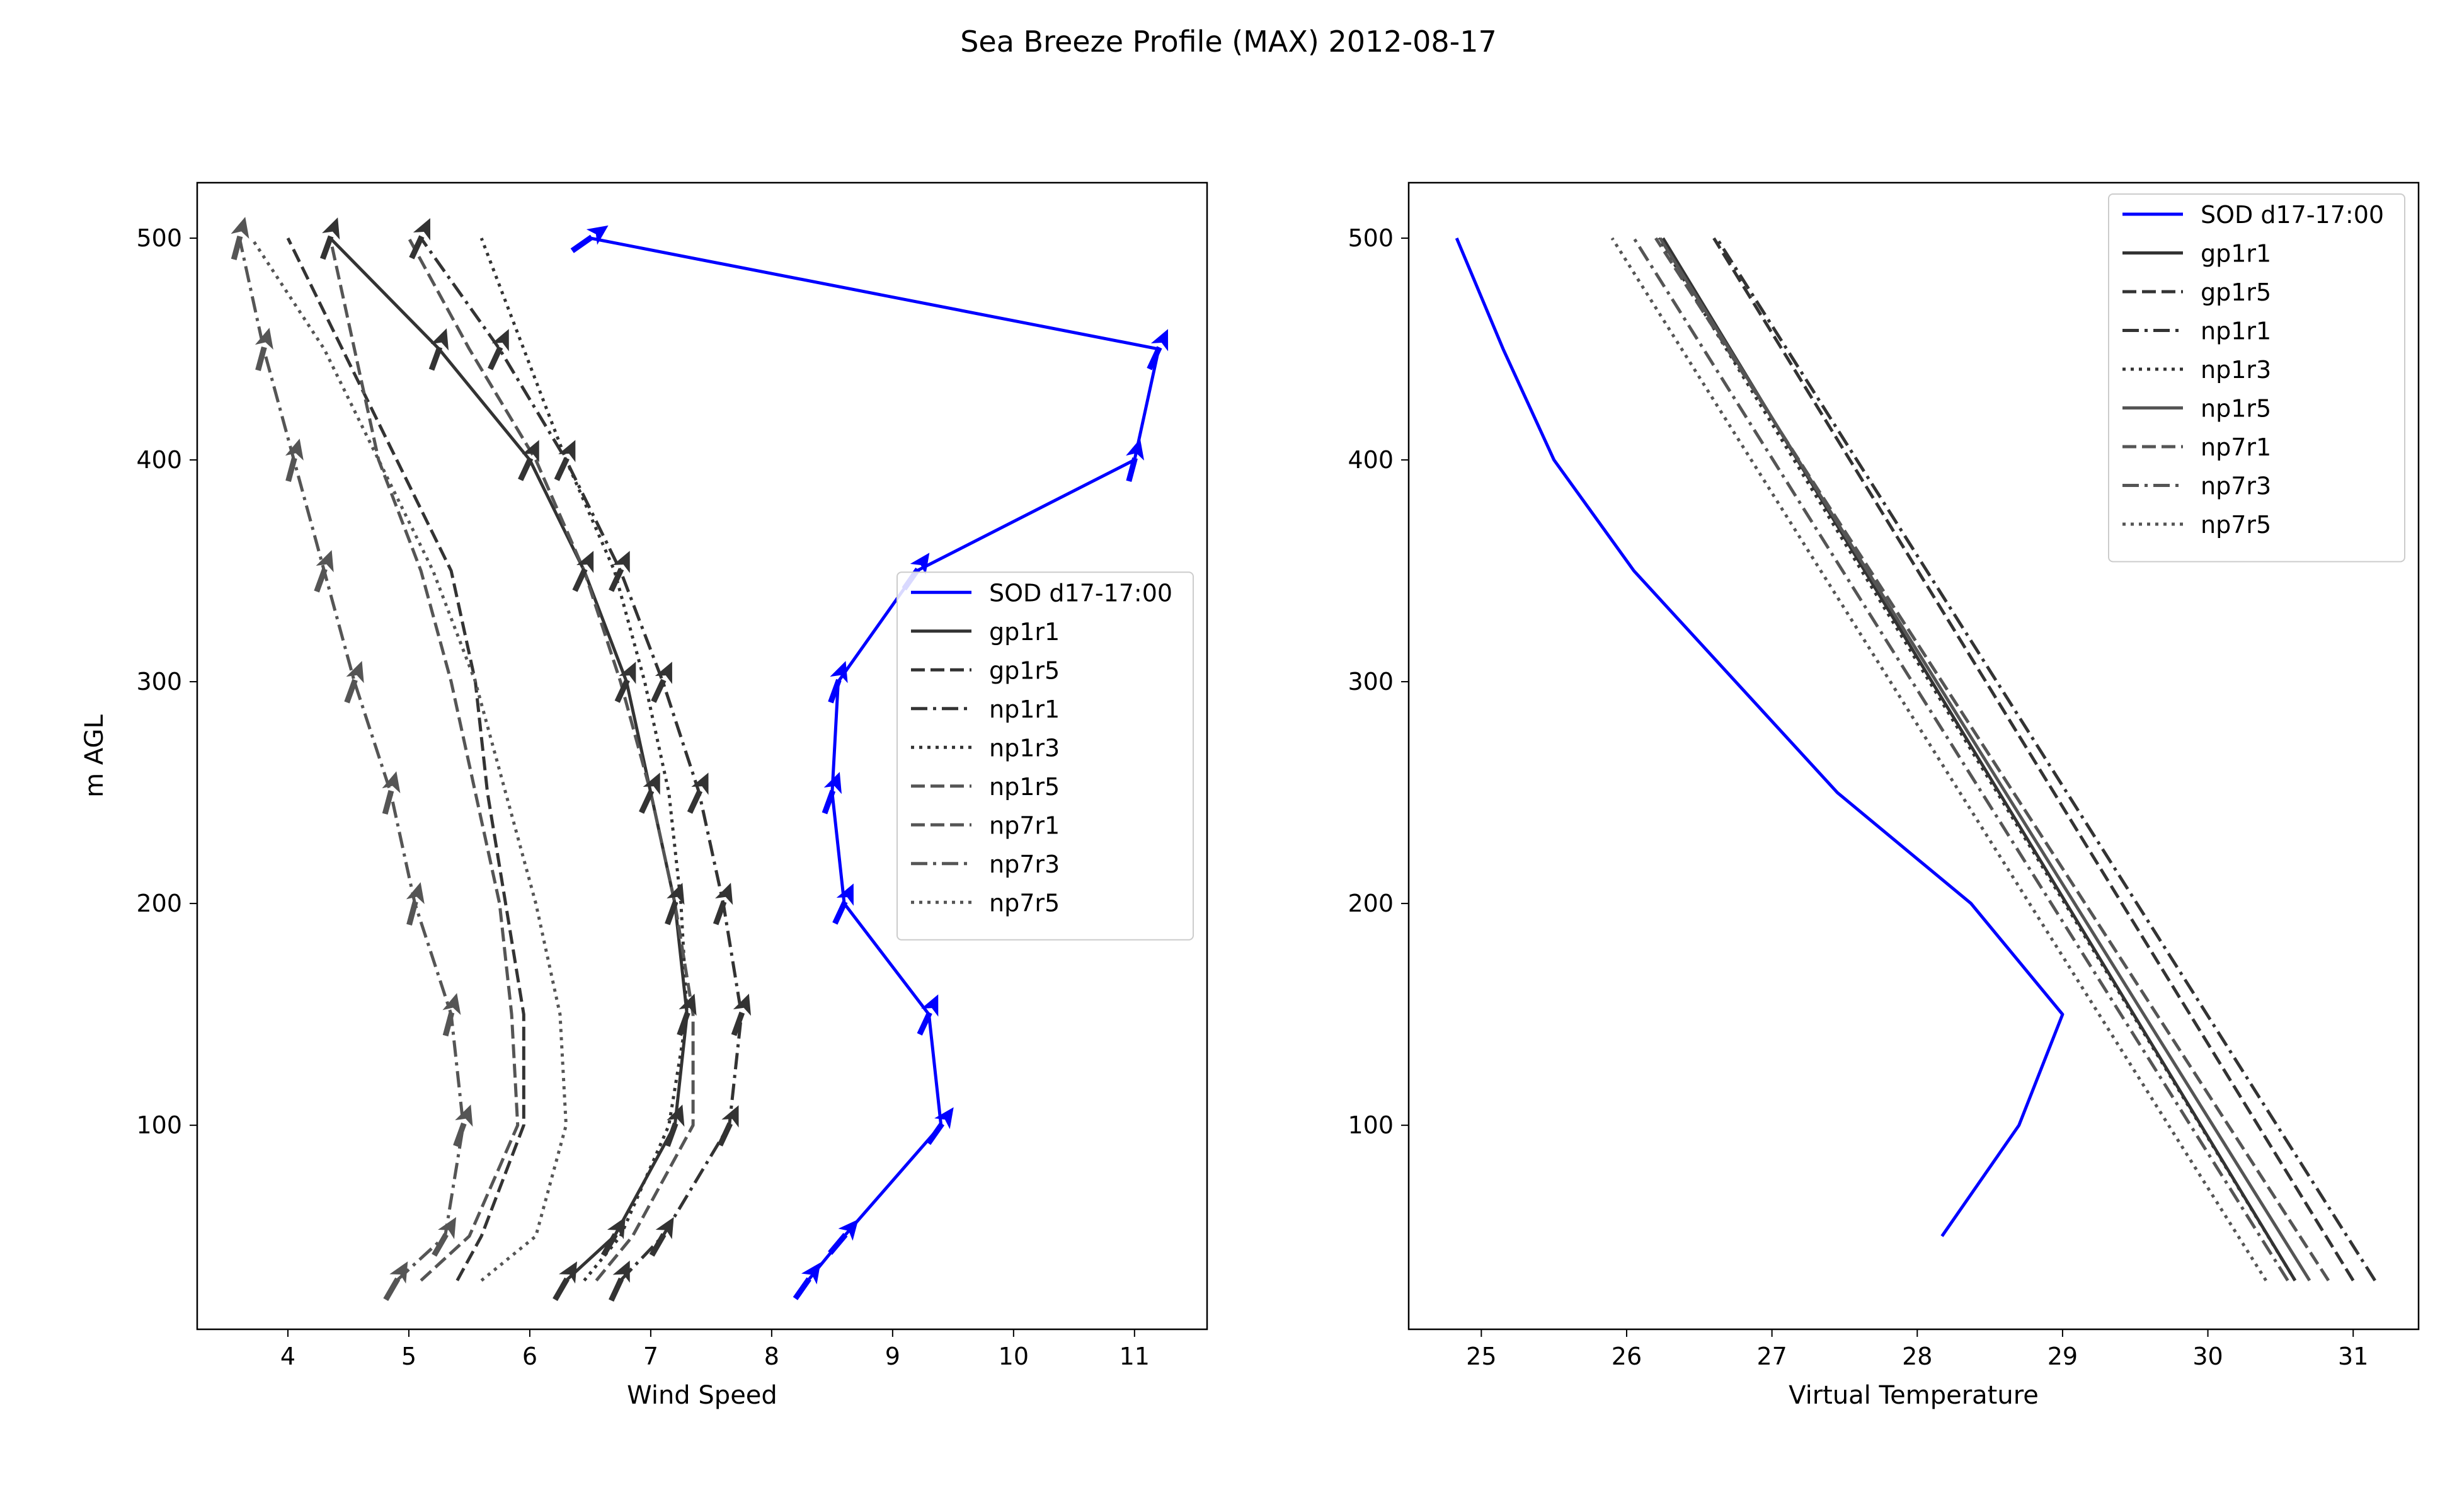 The height and width of the screenshot is (1512, 2457). Describe the element at coordinates (1627, 1356) in the screenshot. I see `x-tick-label: 26` at that location.